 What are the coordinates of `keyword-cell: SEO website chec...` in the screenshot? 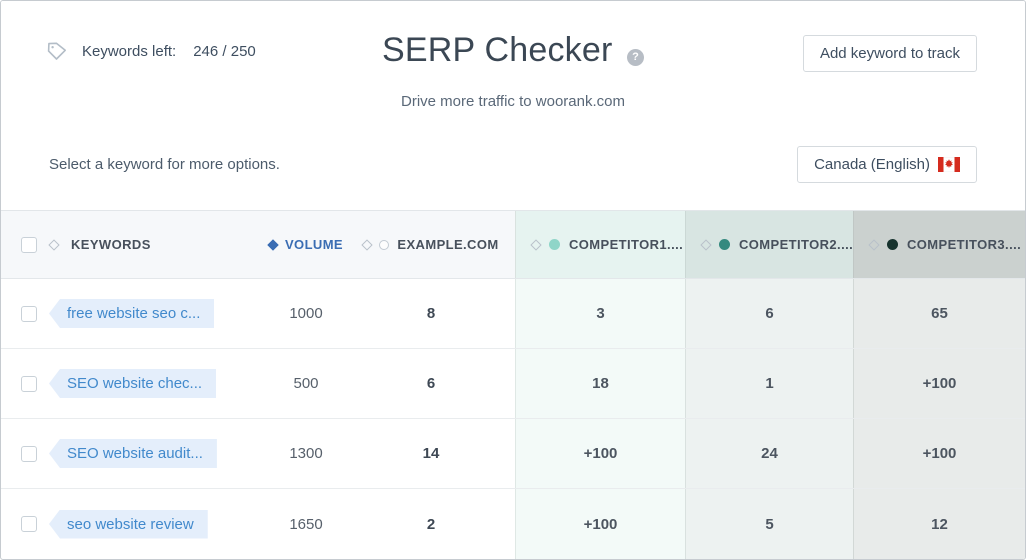 It's located at (133, 383).